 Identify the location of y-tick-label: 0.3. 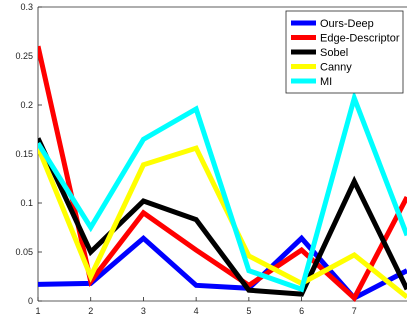
(26, 7).